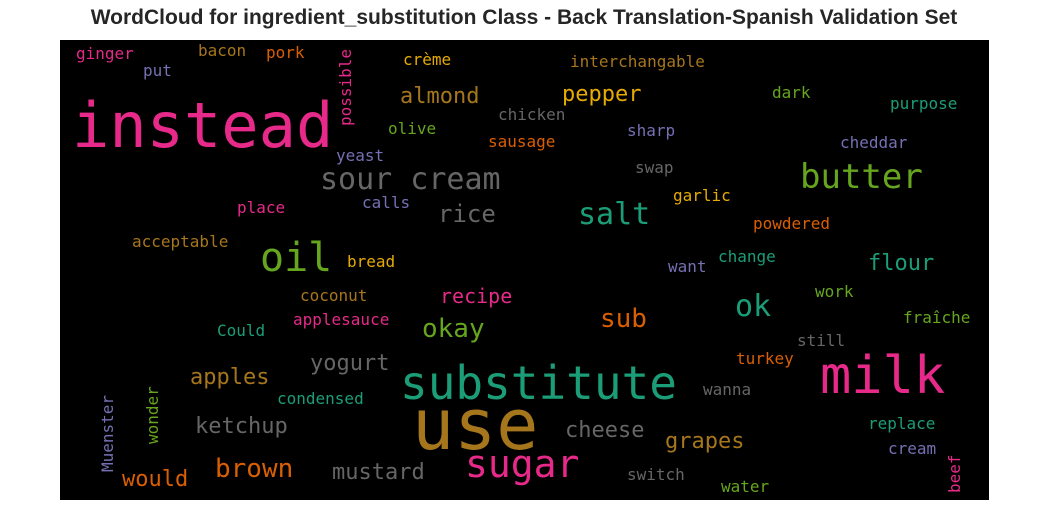  Describe the element at coordinates (753, 306) in the screenshot. I see `word-ok: ok` at that location.